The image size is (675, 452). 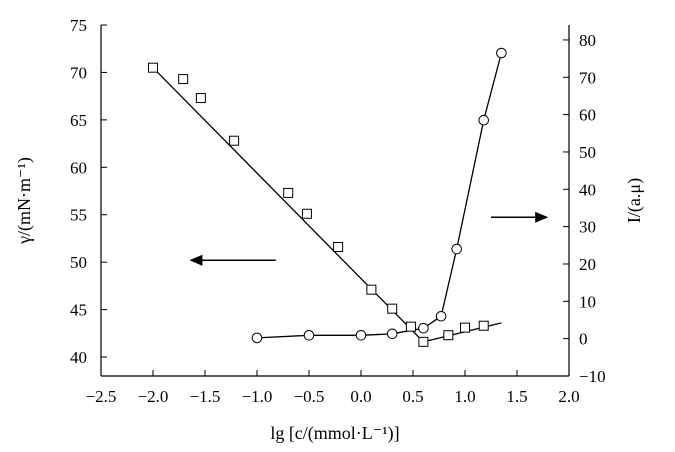 I want to click on y-left-tick-label: 40, so click(x=78, y=357).